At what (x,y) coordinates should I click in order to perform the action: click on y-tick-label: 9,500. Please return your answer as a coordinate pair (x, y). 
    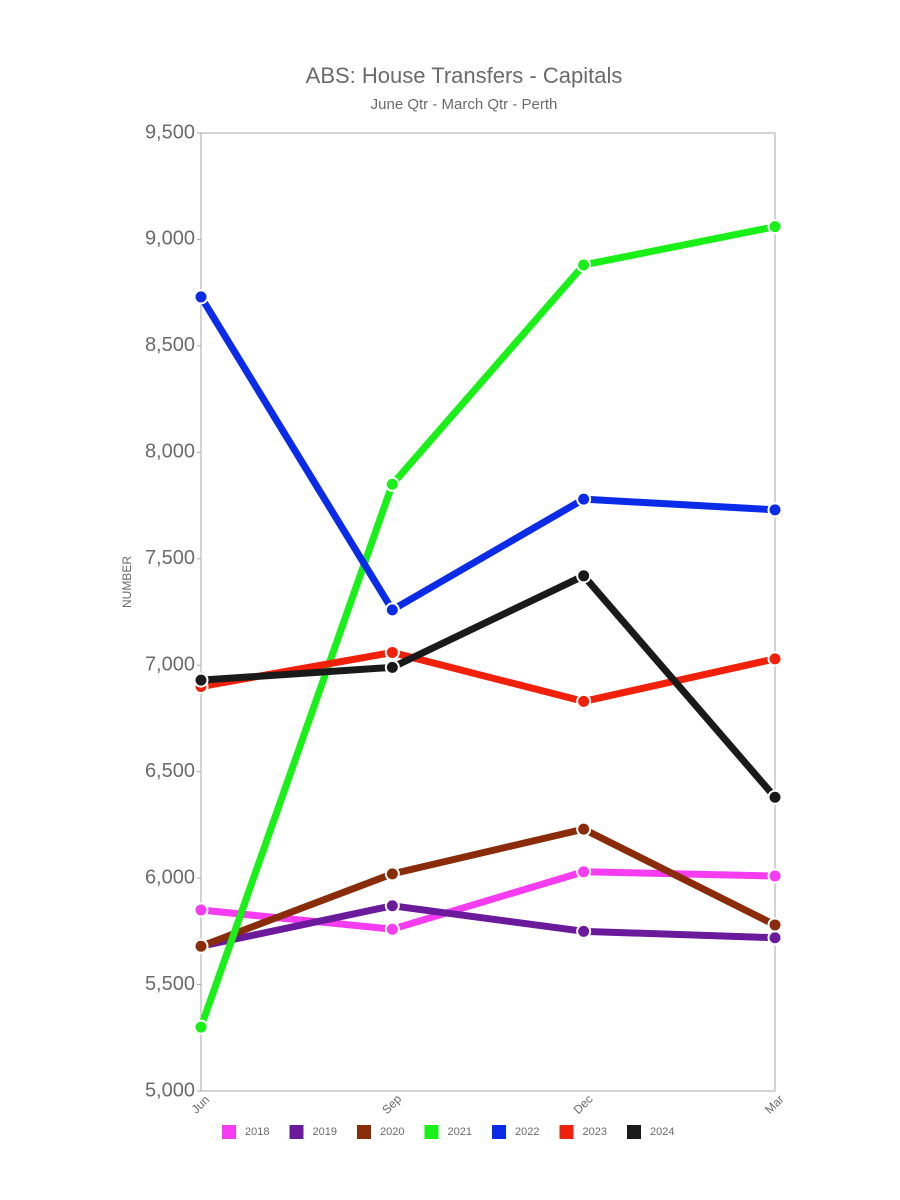
    Looking at the image, I should click on (170, 132).